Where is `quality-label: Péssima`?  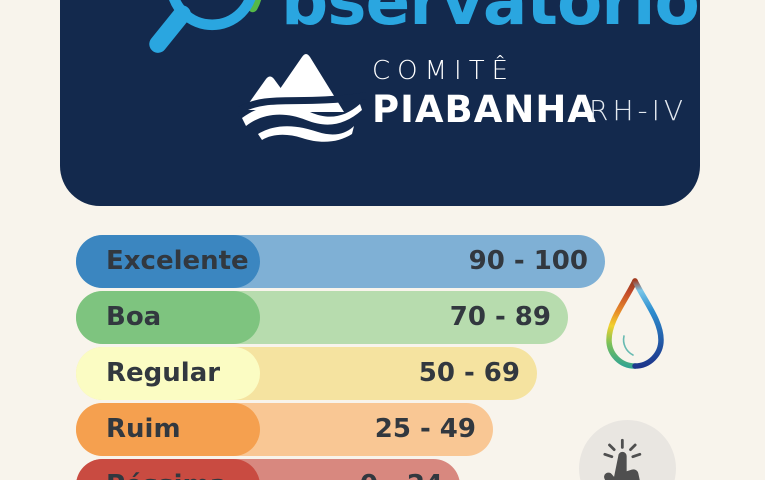
quality-label: Péssima is located at coordinates (166, 469).